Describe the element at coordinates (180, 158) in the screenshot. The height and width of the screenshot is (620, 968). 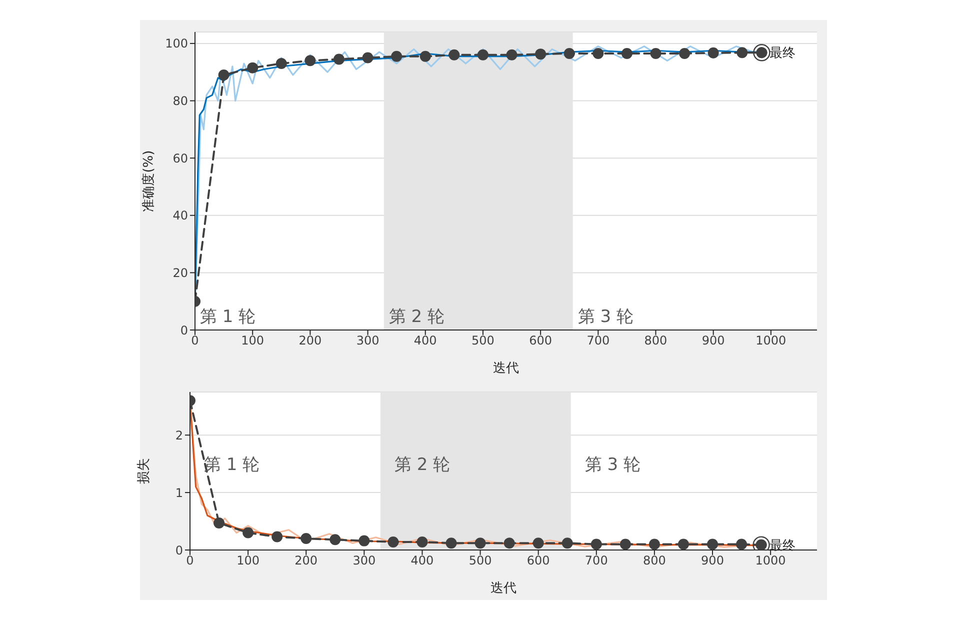
I see `y-tick-label: 60` at that location.